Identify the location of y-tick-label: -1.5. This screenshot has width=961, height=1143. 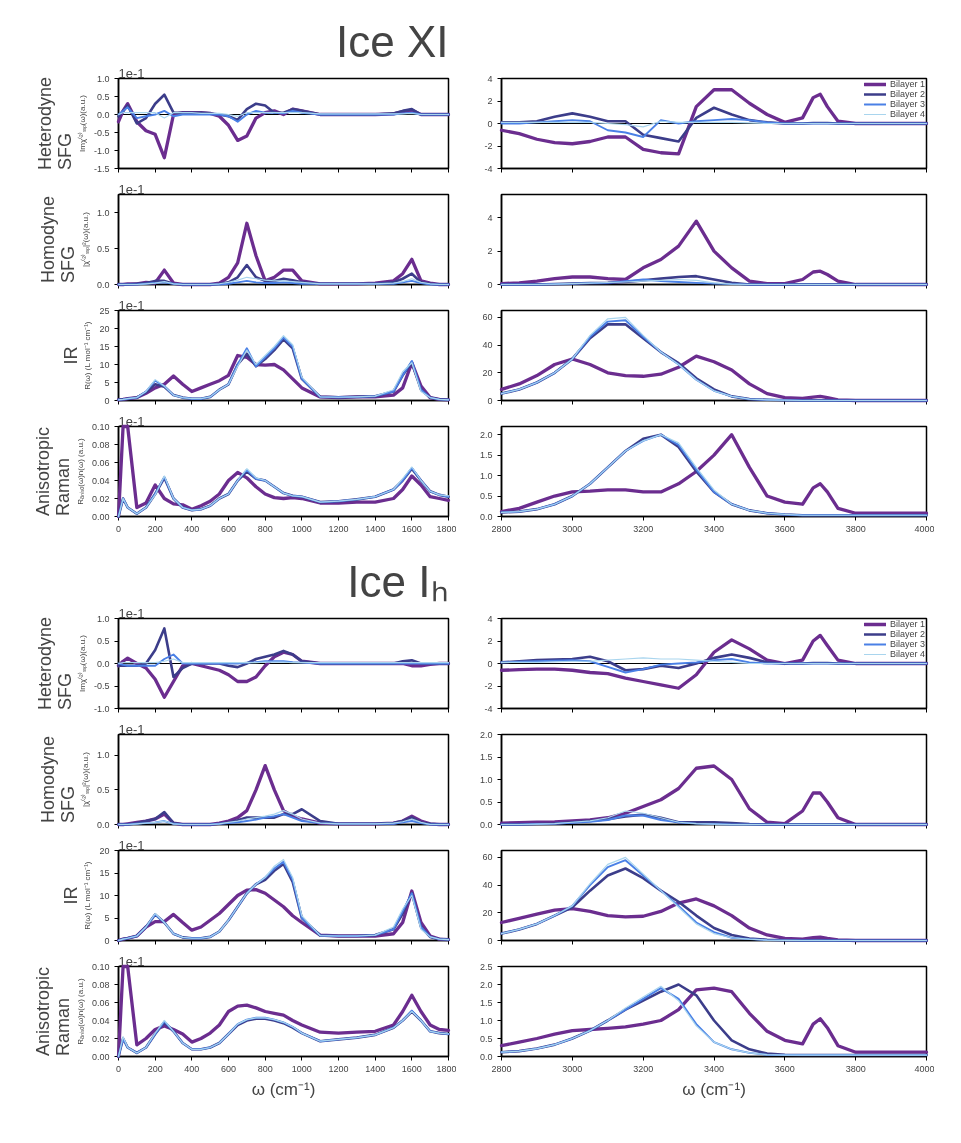
(101, 168).